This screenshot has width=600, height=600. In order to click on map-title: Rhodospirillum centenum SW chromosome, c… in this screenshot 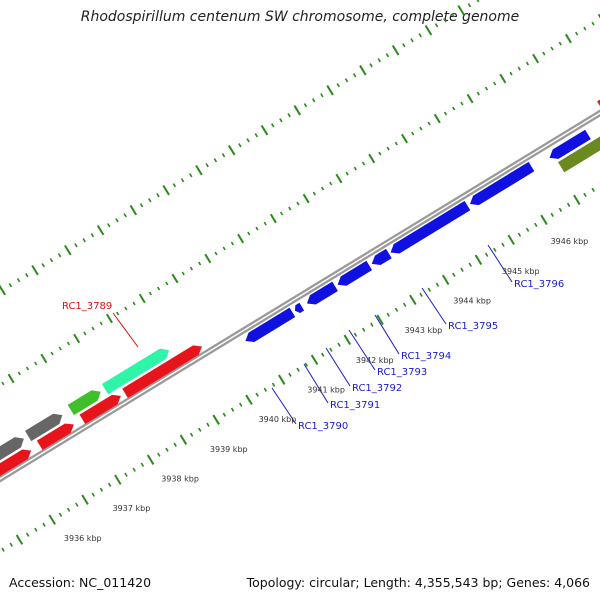, I will do `click(300, 17)`.